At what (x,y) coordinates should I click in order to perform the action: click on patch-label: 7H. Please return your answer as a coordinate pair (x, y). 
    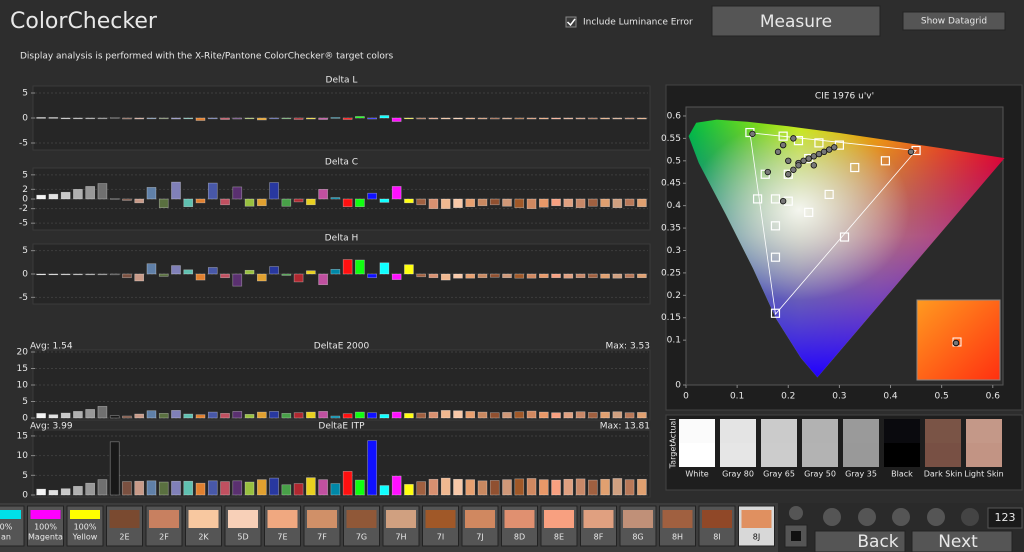
    Looking at the image, I should click on (400, 537).